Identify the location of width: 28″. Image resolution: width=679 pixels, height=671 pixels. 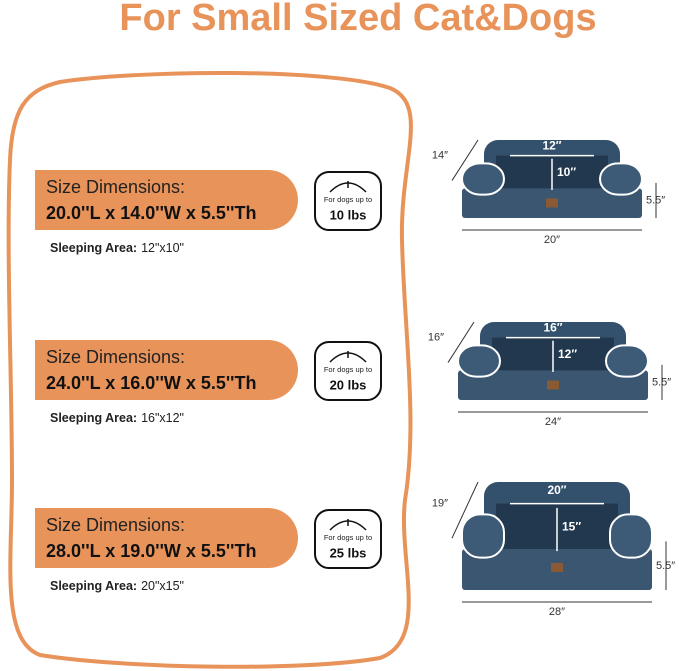
(557, 612).